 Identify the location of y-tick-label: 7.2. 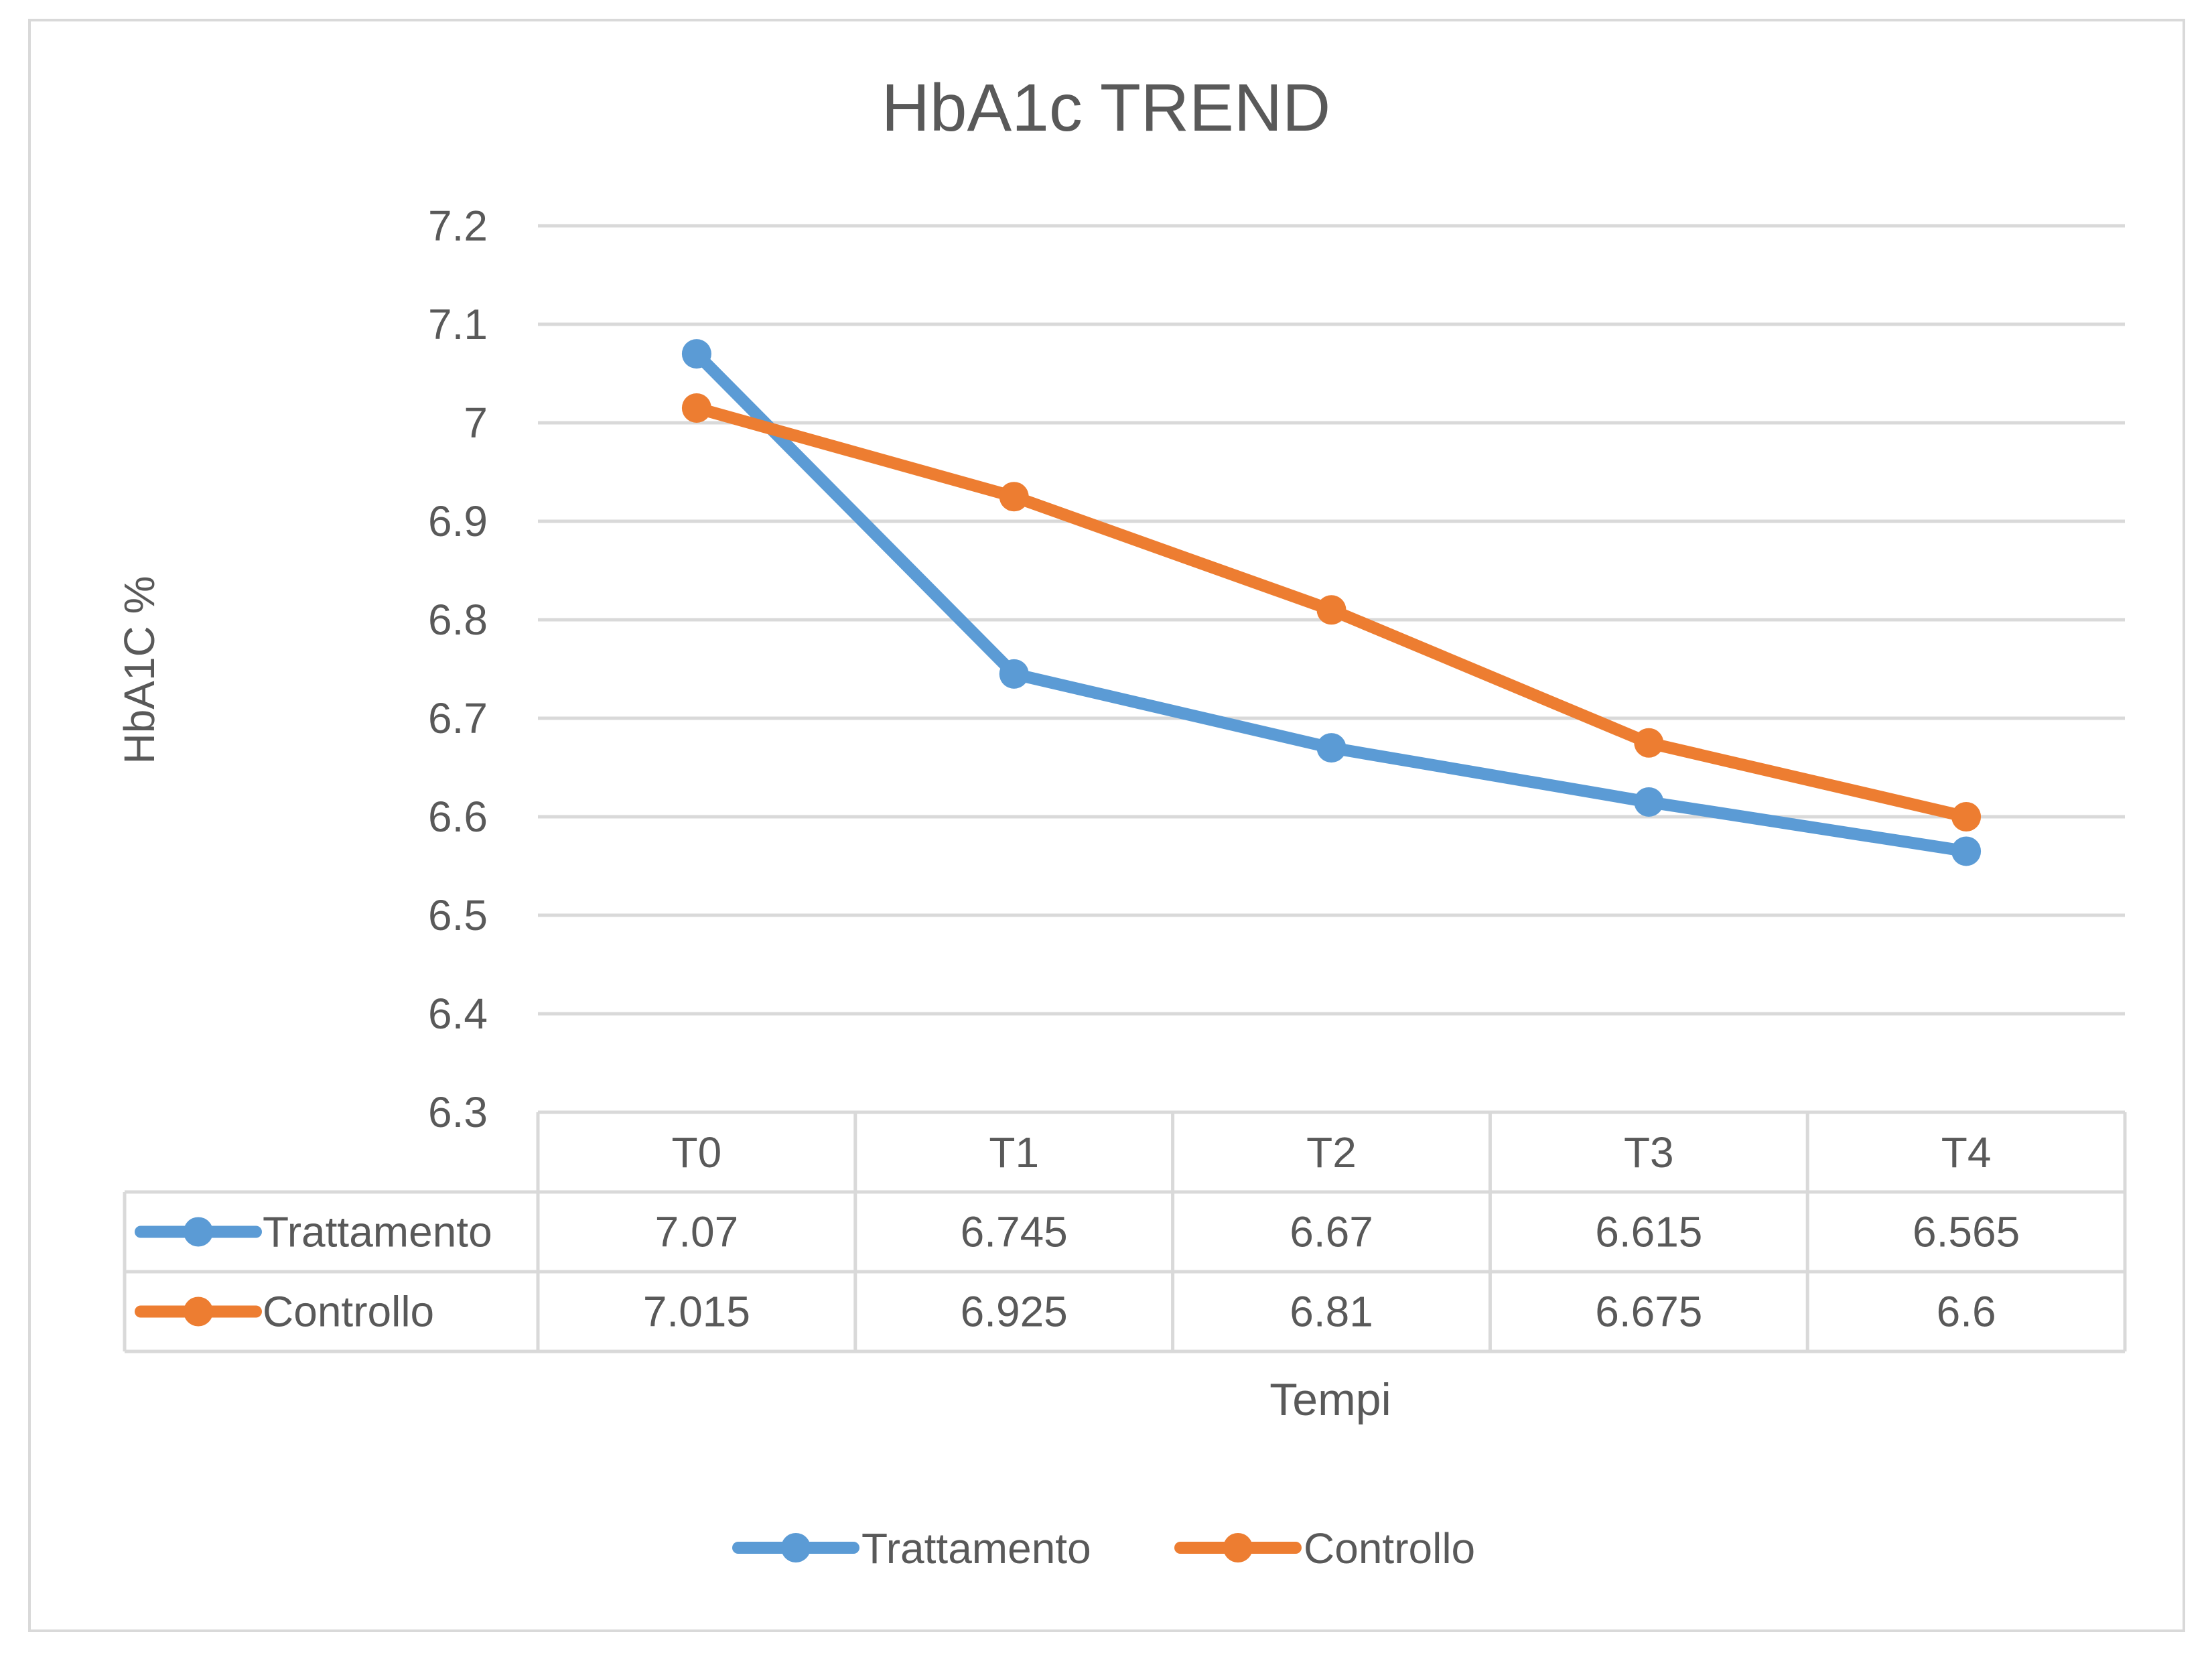
(458, 226).